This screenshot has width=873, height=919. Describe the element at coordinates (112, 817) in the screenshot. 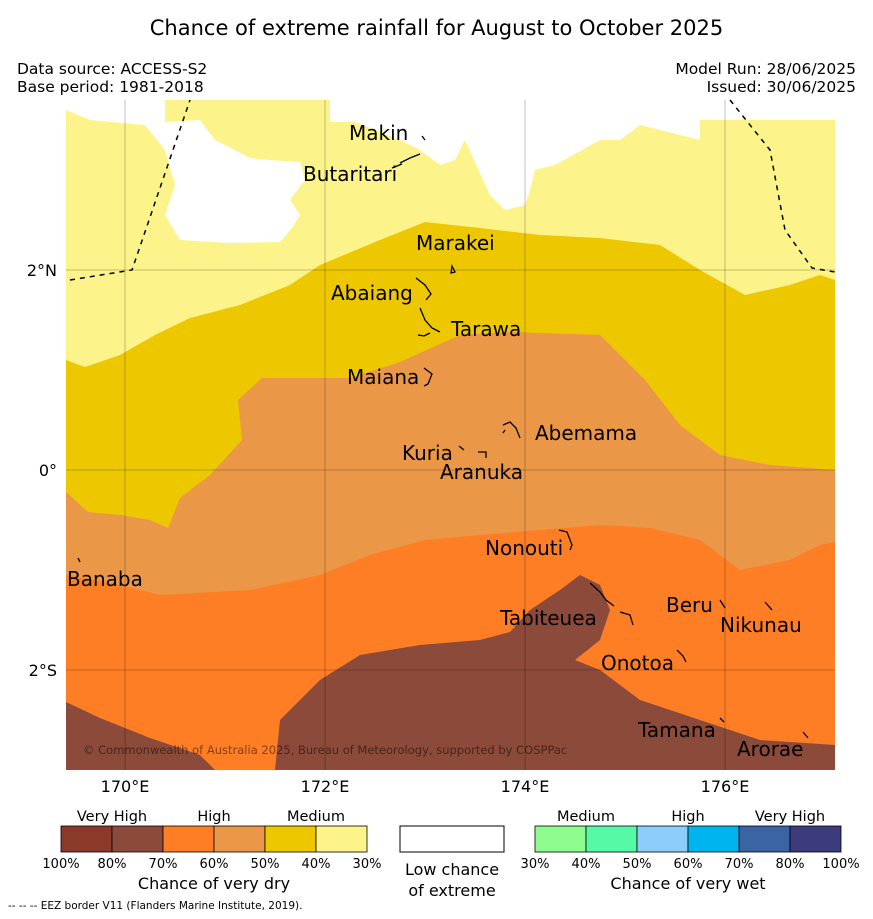

I see `legend-dry-group-very-high: Very High` at that location.